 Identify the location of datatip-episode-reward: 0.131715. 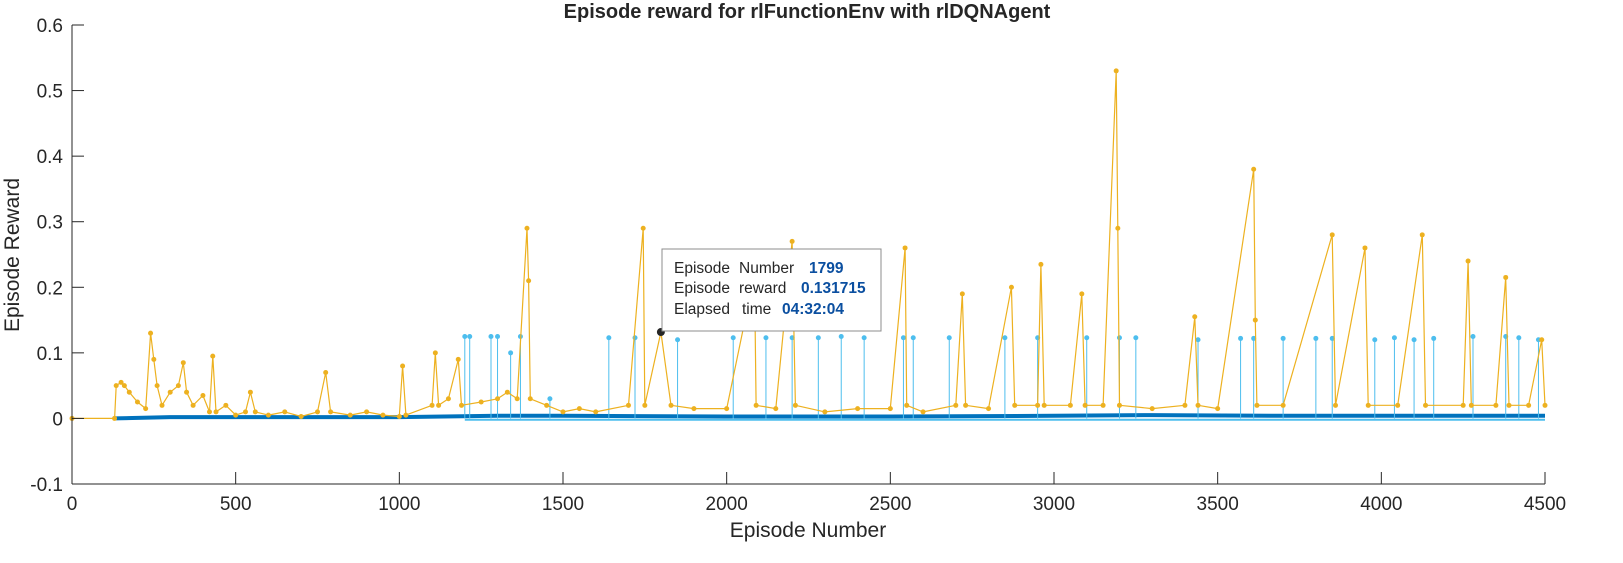
(833, 288).